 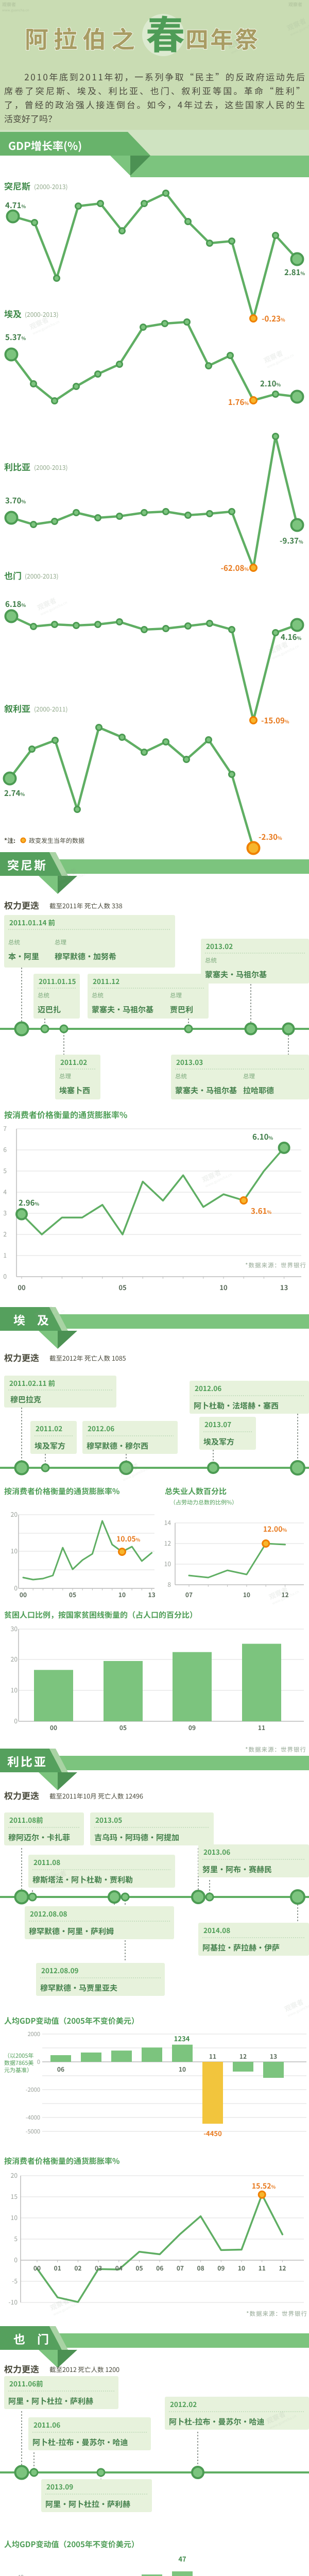 I want to click on svg-text: 利比亚, so click(x=17, y=466).